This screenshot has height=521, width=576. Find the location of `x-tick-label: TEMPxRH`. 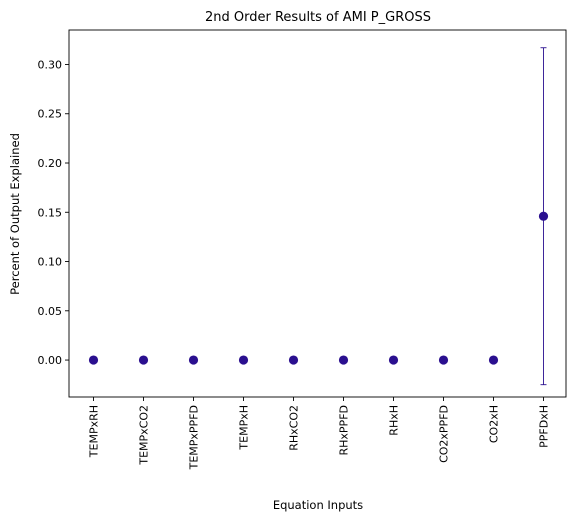

x-tick-label: TEMPxRH is located at coordinates (94, 431).